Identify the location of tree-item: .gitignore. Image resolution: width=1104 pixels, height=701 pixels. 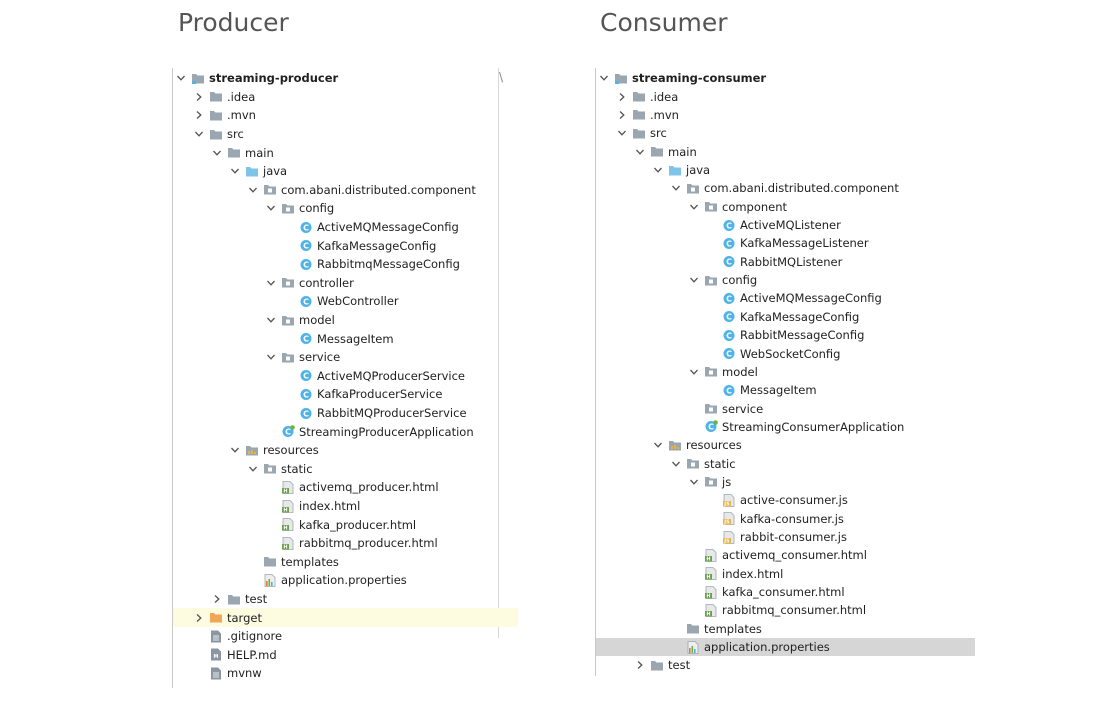
(345, 636).